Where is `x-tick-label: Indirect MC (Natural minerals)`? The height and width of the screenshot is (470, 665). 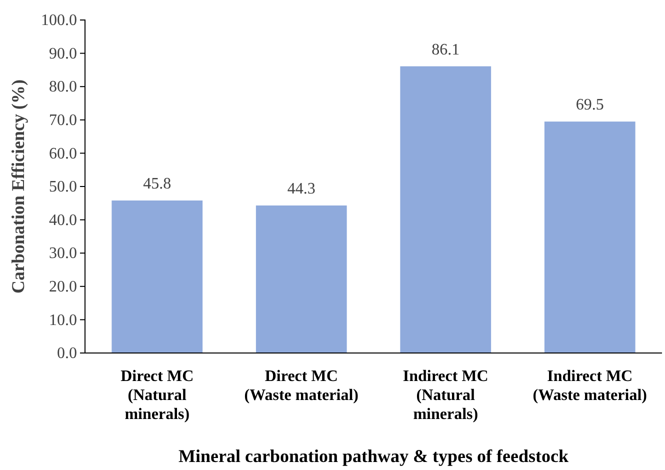 x-tick-label: Indirect MC (Natural minerals) is located at coordinates (445, 395).